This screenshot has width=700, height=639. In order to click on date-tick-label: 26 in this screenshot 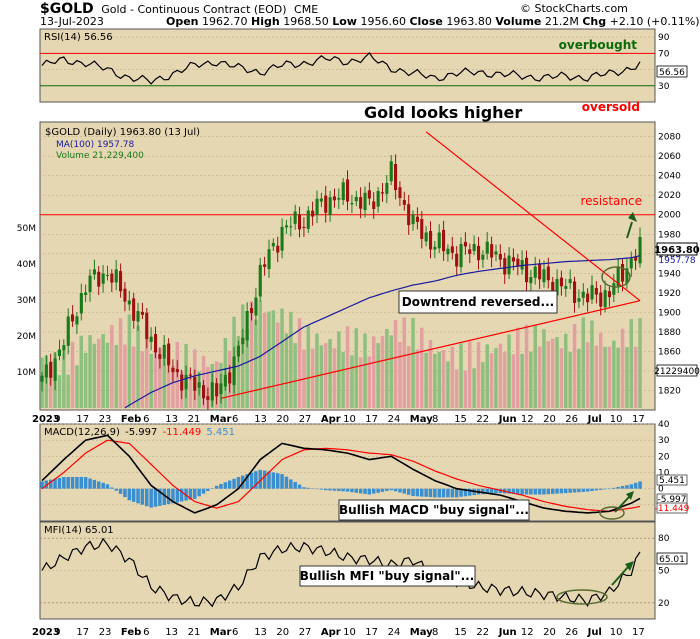, I will do `click(571, 419)`.